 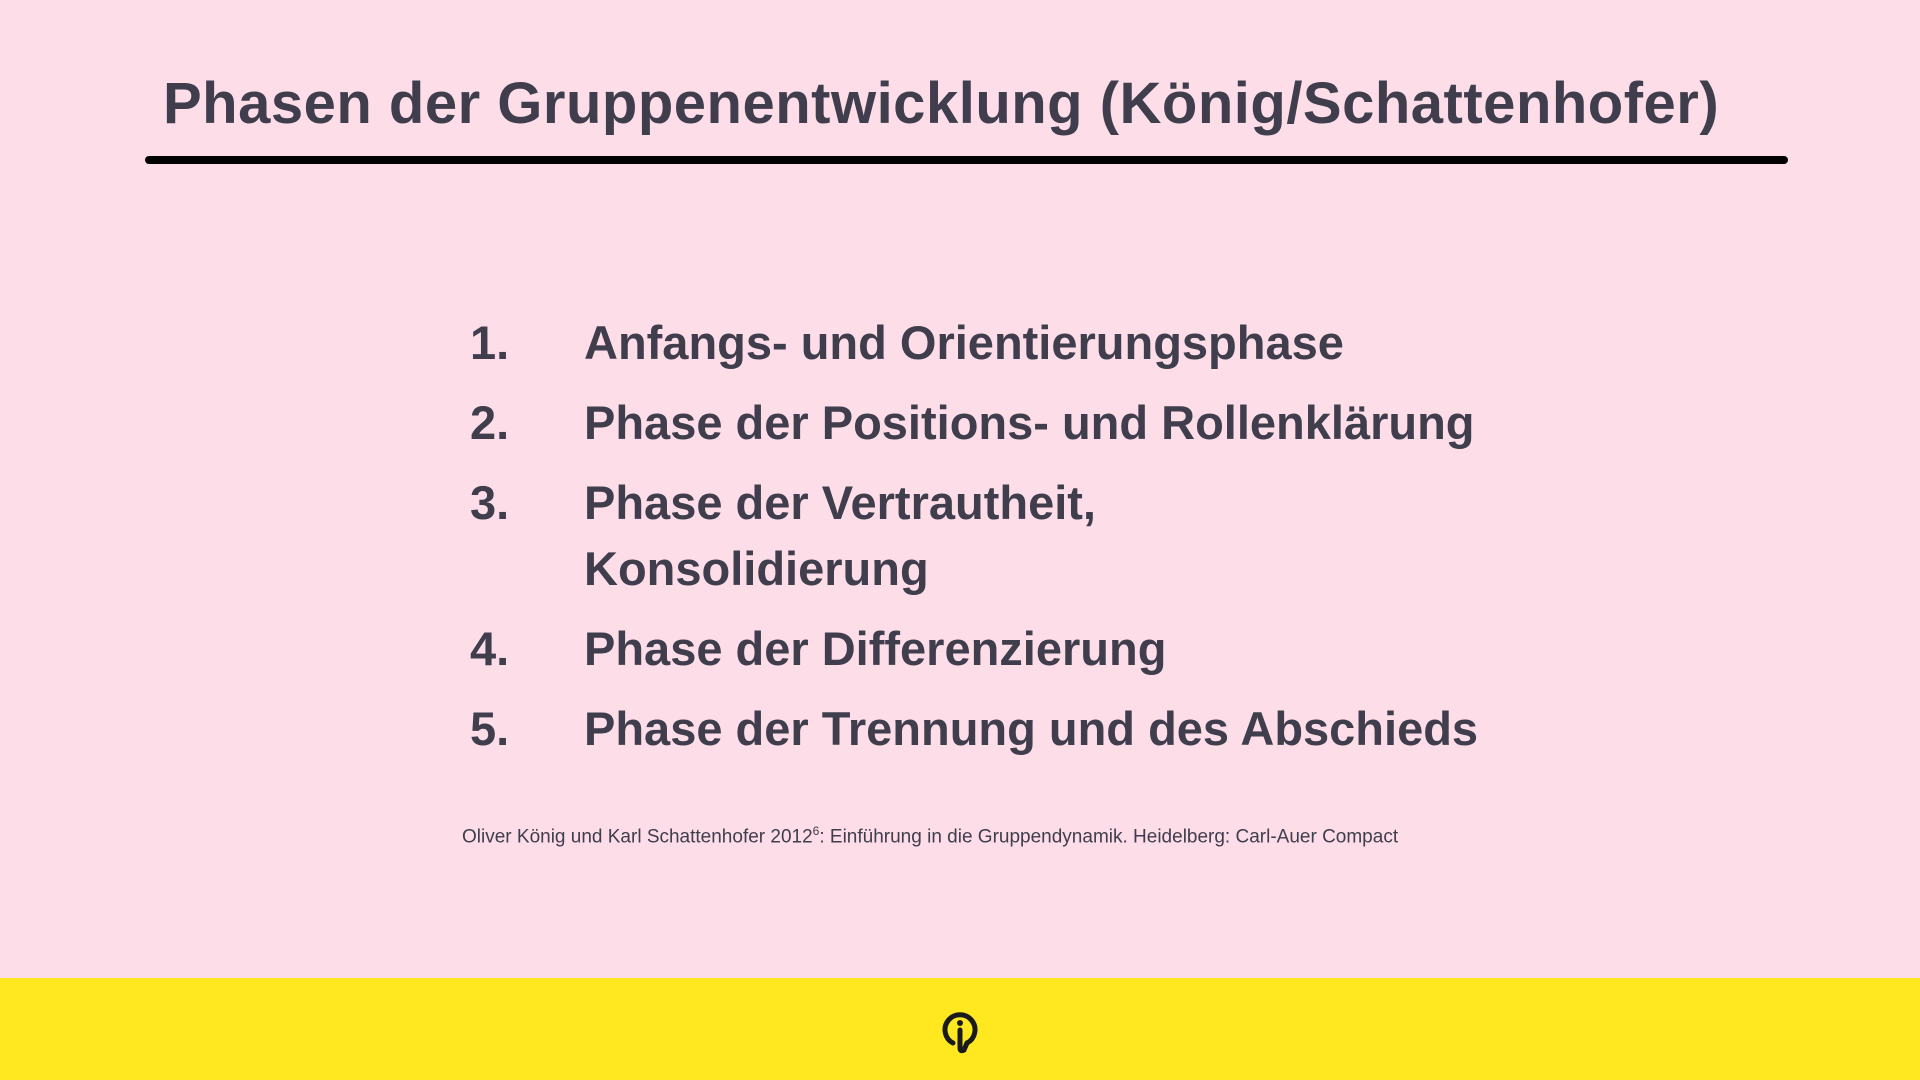 I want to click on item-text: Phase der Trennung und des Abschieds, so click(x=1031, y=728).